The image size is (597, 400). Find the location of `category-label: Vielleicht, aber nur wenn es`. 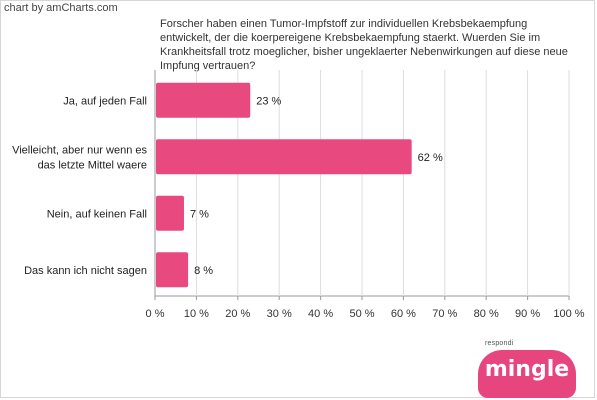

category-label: Vielleicht, aber nur wenn es is located at coordinates (79, 150).